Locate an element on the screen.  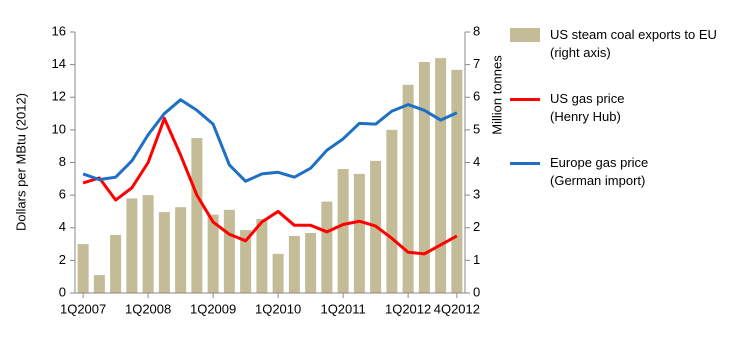
y2-axis-title: Million tonnes is located at coordinates (496, 95).